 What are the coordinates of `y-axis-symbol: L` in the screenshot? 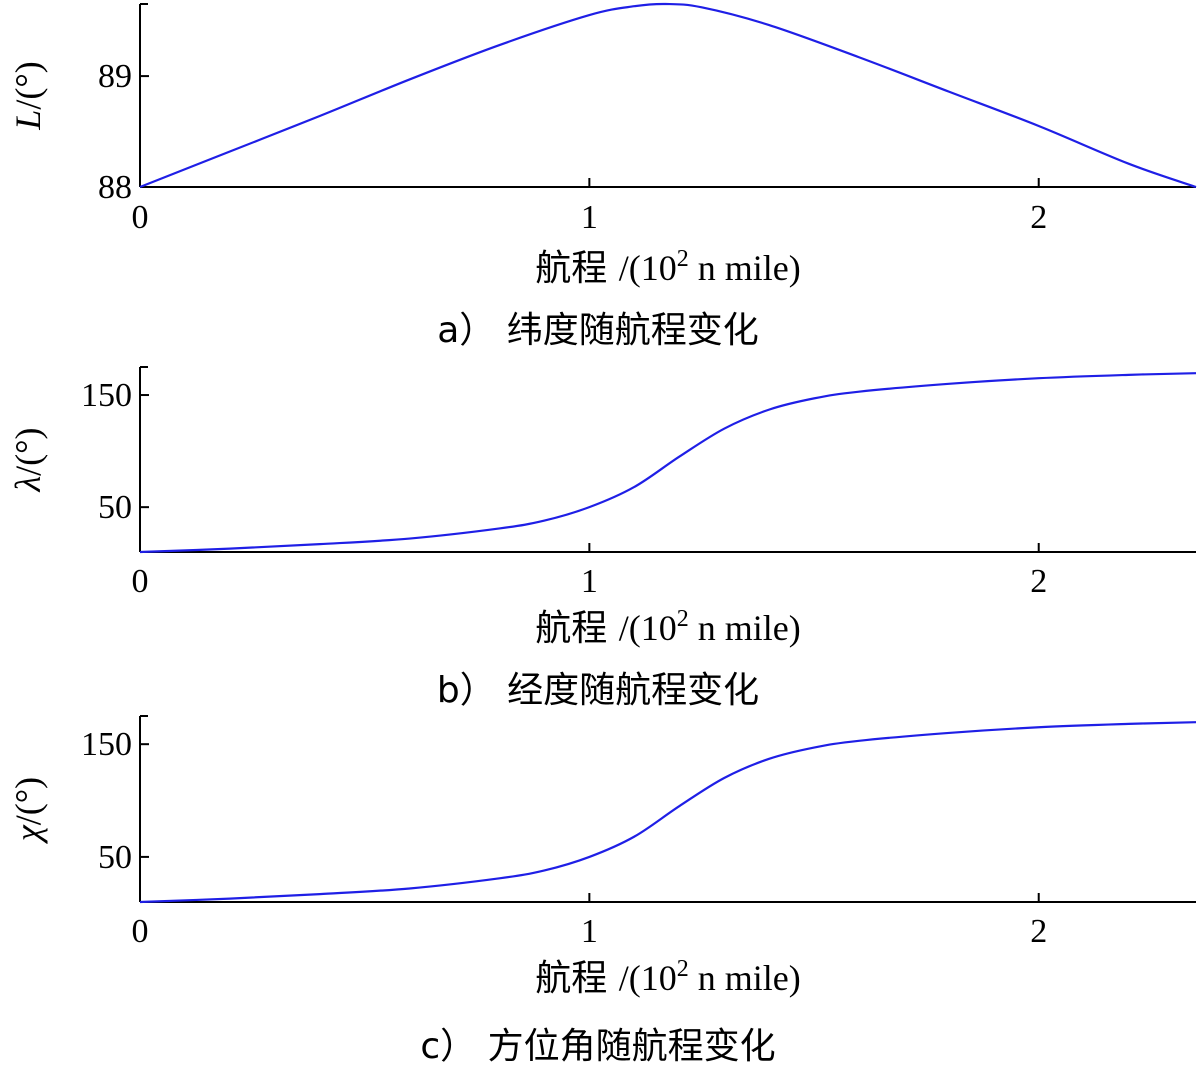 It's located at (28, 120).